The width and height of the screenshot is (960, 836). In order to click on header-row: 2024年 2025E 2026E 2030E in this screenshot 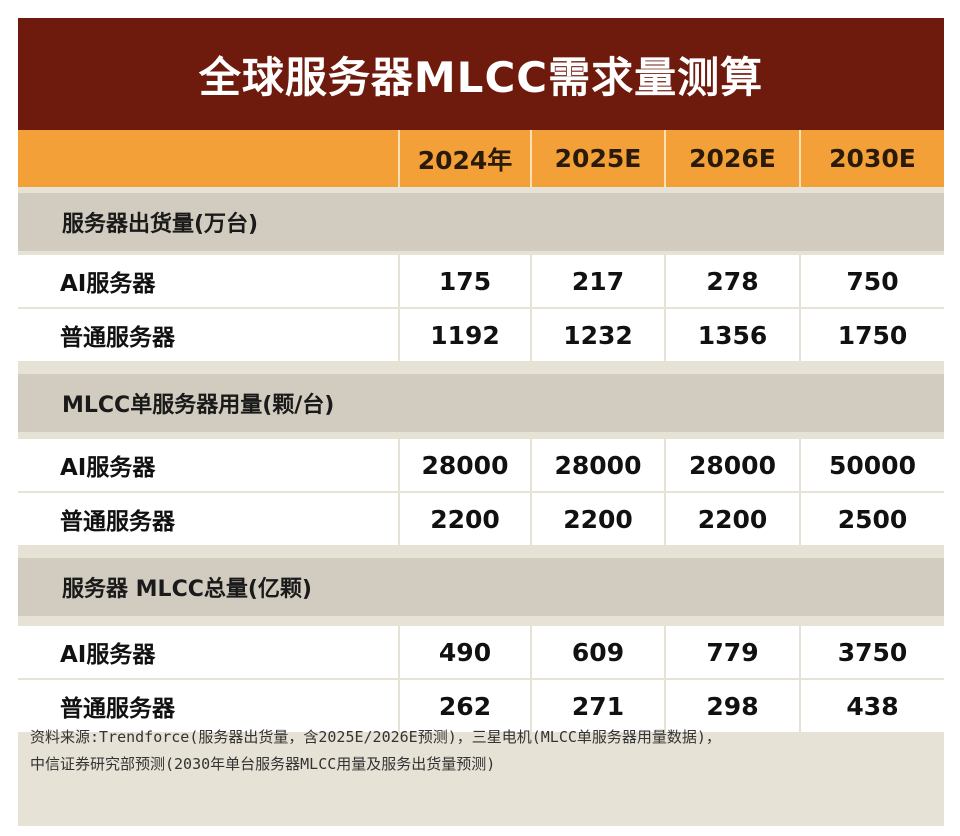, I will do `click(481, 158)`.